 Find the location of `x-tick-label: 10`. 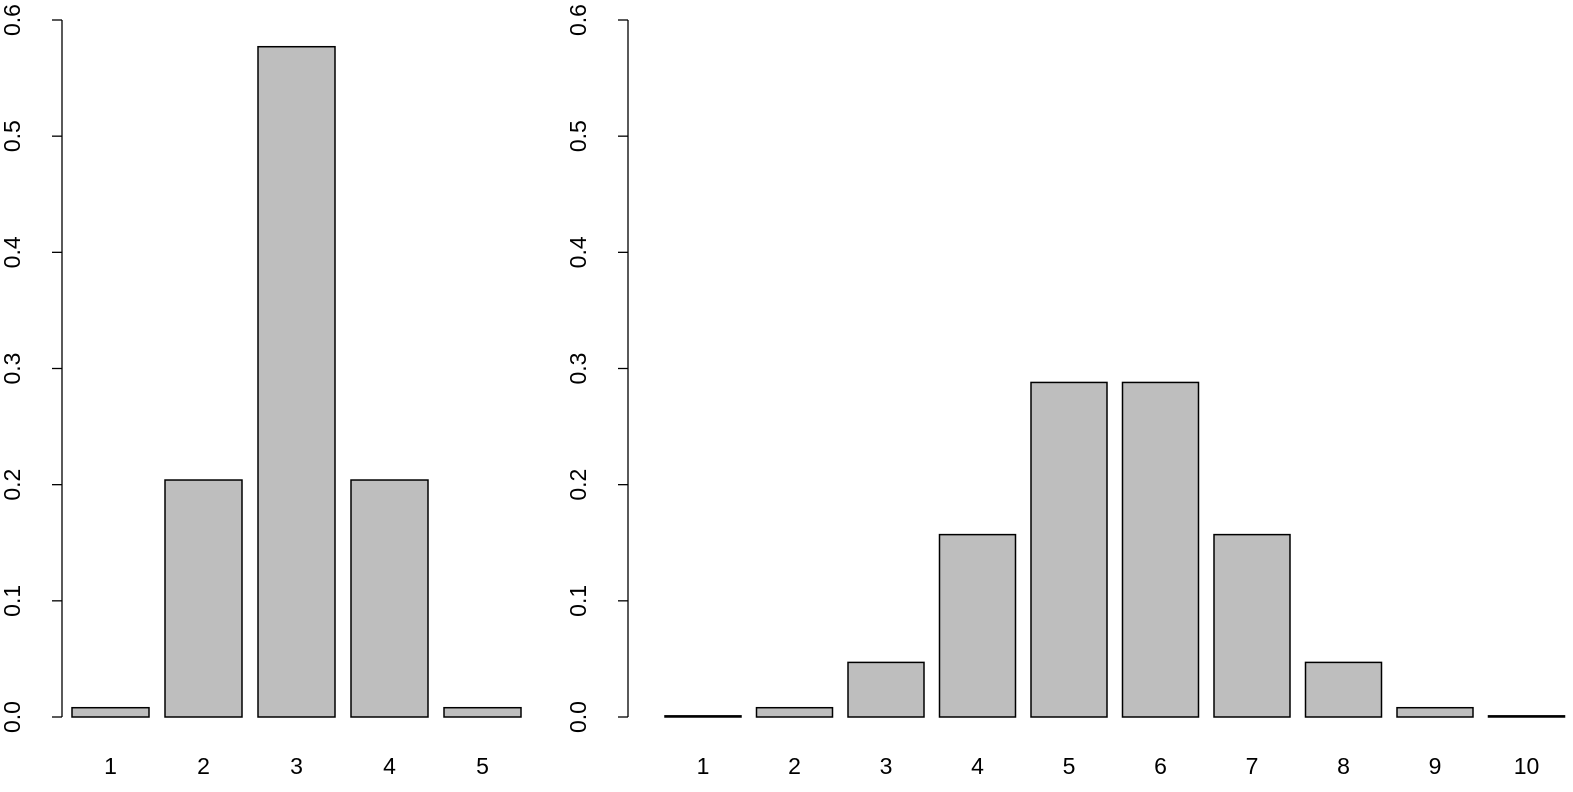

x-tick-label: 10 is located at coordinates (1527, 766).